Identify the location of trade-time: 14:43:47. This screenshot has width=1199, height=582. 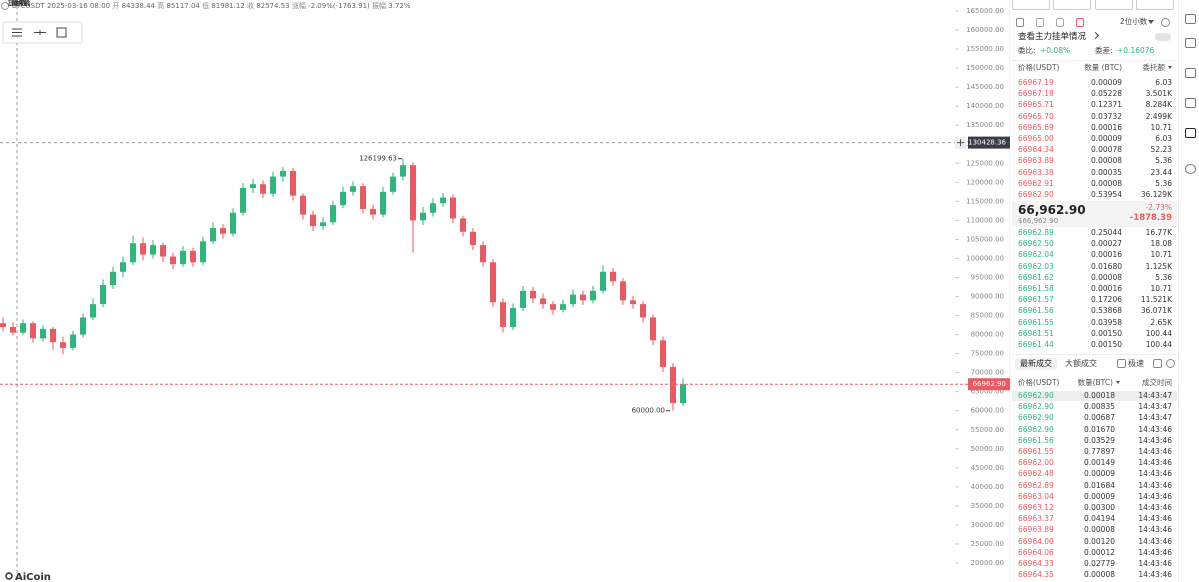
(1155, 407).